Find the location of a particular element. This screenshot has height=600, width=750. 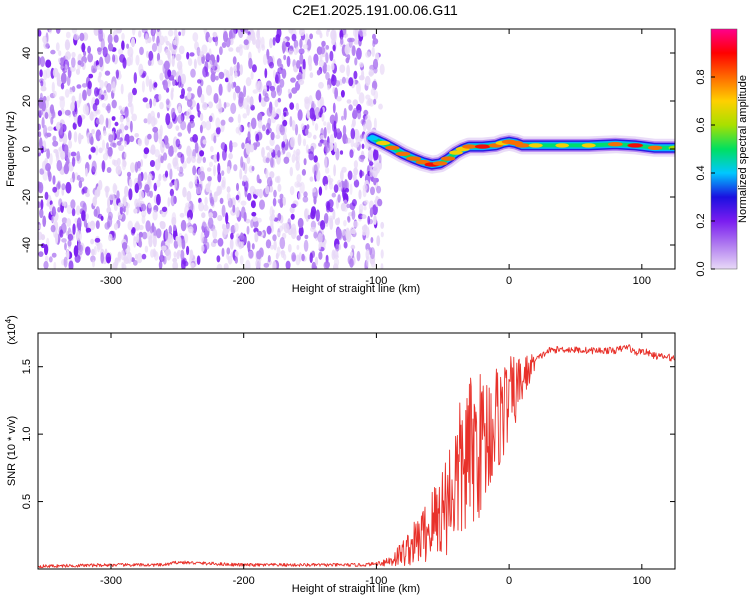

top-y-tick-label: 20 is located at coordinates (27, 101).